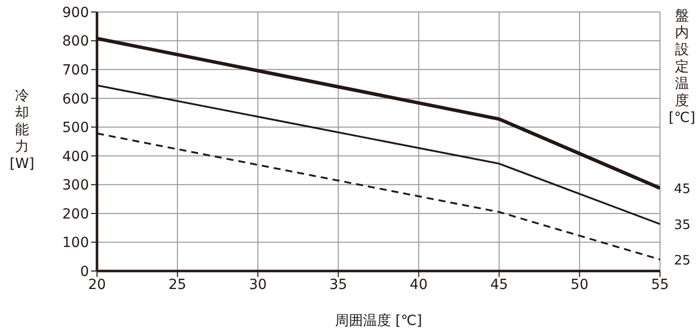 The width and height of the screenshot is (700, 334). Describe the element at coordinates (75, 42) in the screenshot. I see `y-tick-label: 800` at that location.